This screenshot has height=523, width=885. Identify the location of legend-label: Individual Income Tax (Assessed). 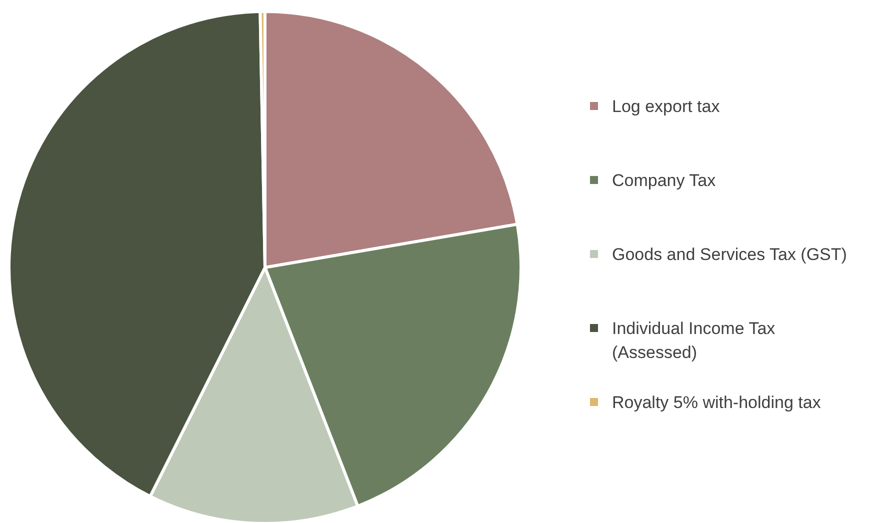
(694, 341).